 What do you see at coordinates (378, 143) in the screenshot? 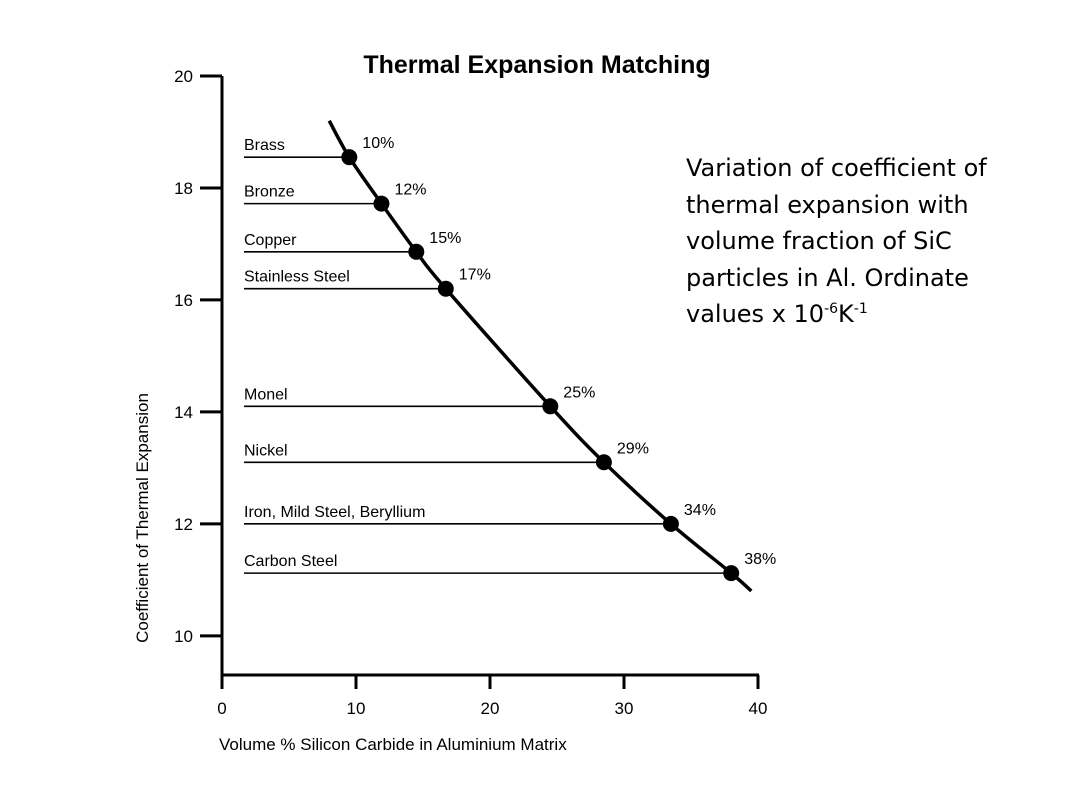
I see `point-percent-label: 10%` at bounding box center [378, 143].